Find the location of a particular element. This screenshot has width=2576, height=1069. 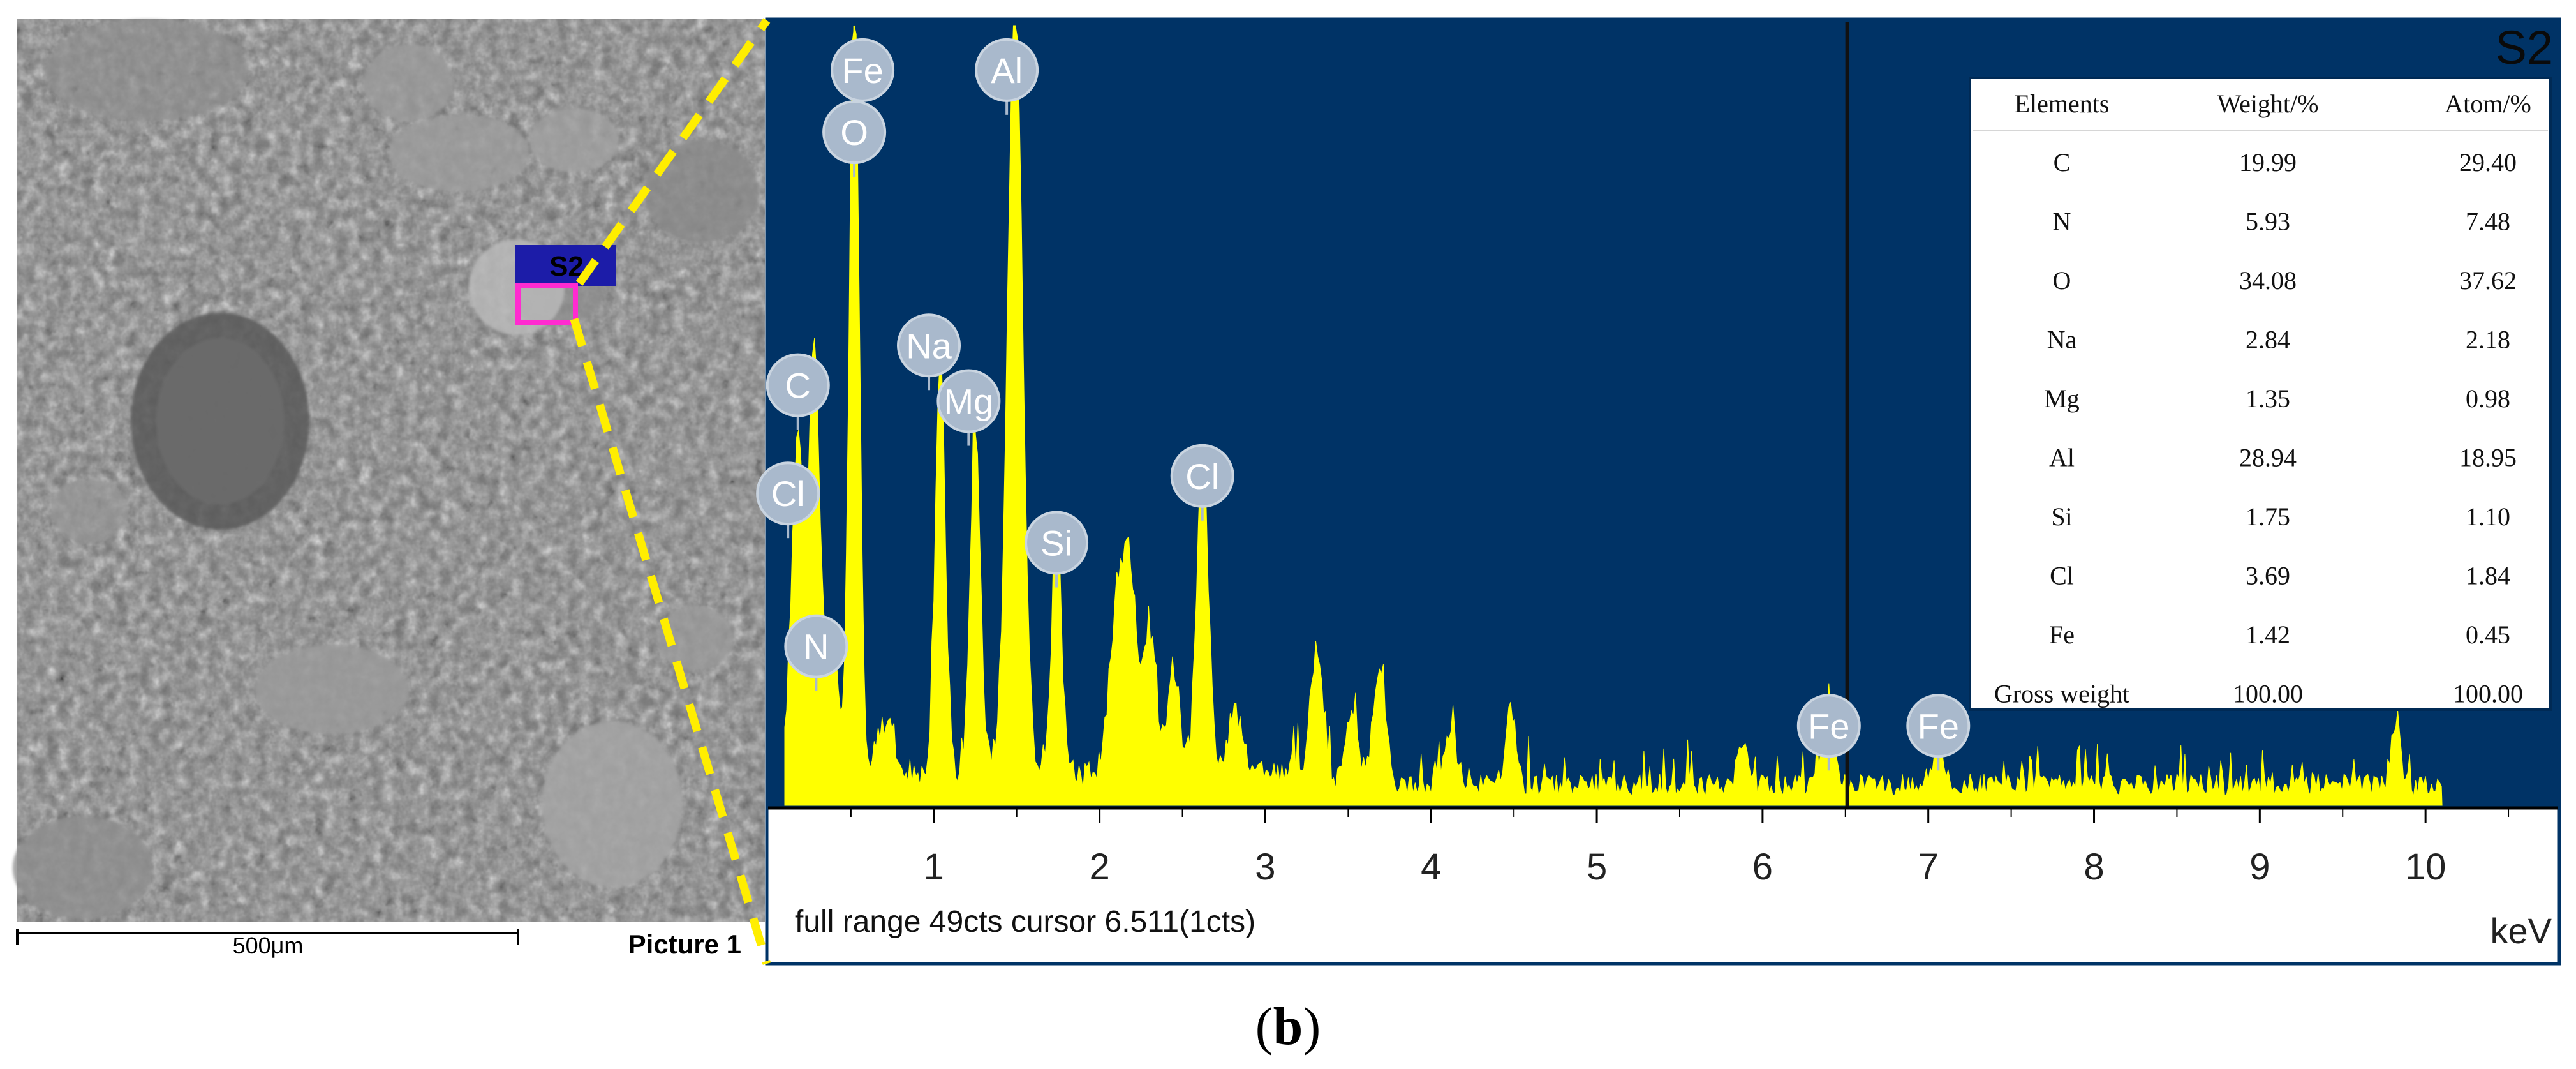

x-axis-tick-label: 5 is located at coordinates (1597, 867).